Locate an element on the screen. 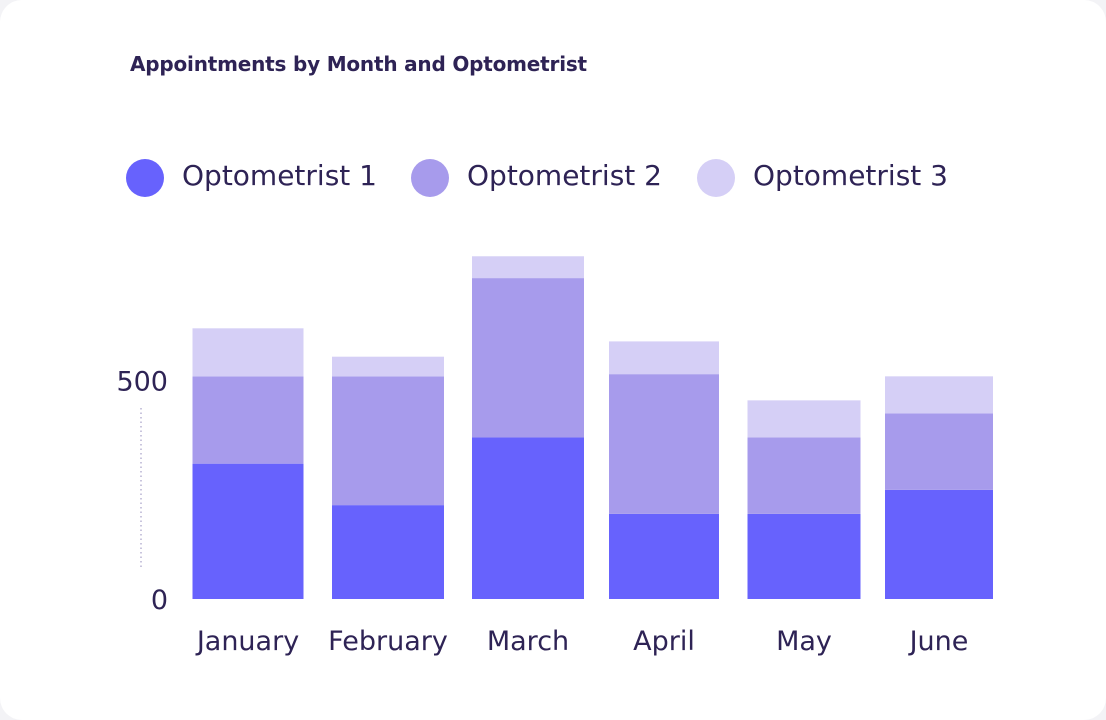  x-tick-label: April is located at coordinates (664, 641).